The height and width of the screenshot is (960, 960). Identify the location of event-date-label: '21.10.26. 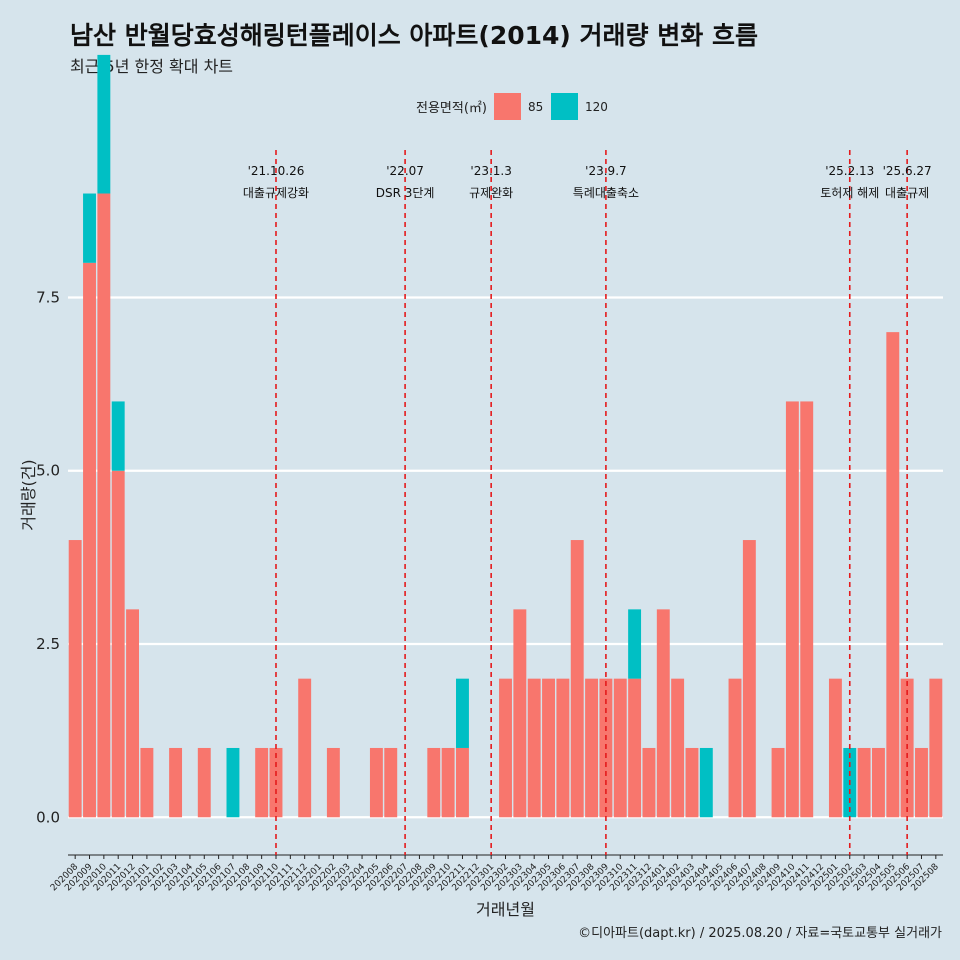
(276, 171).